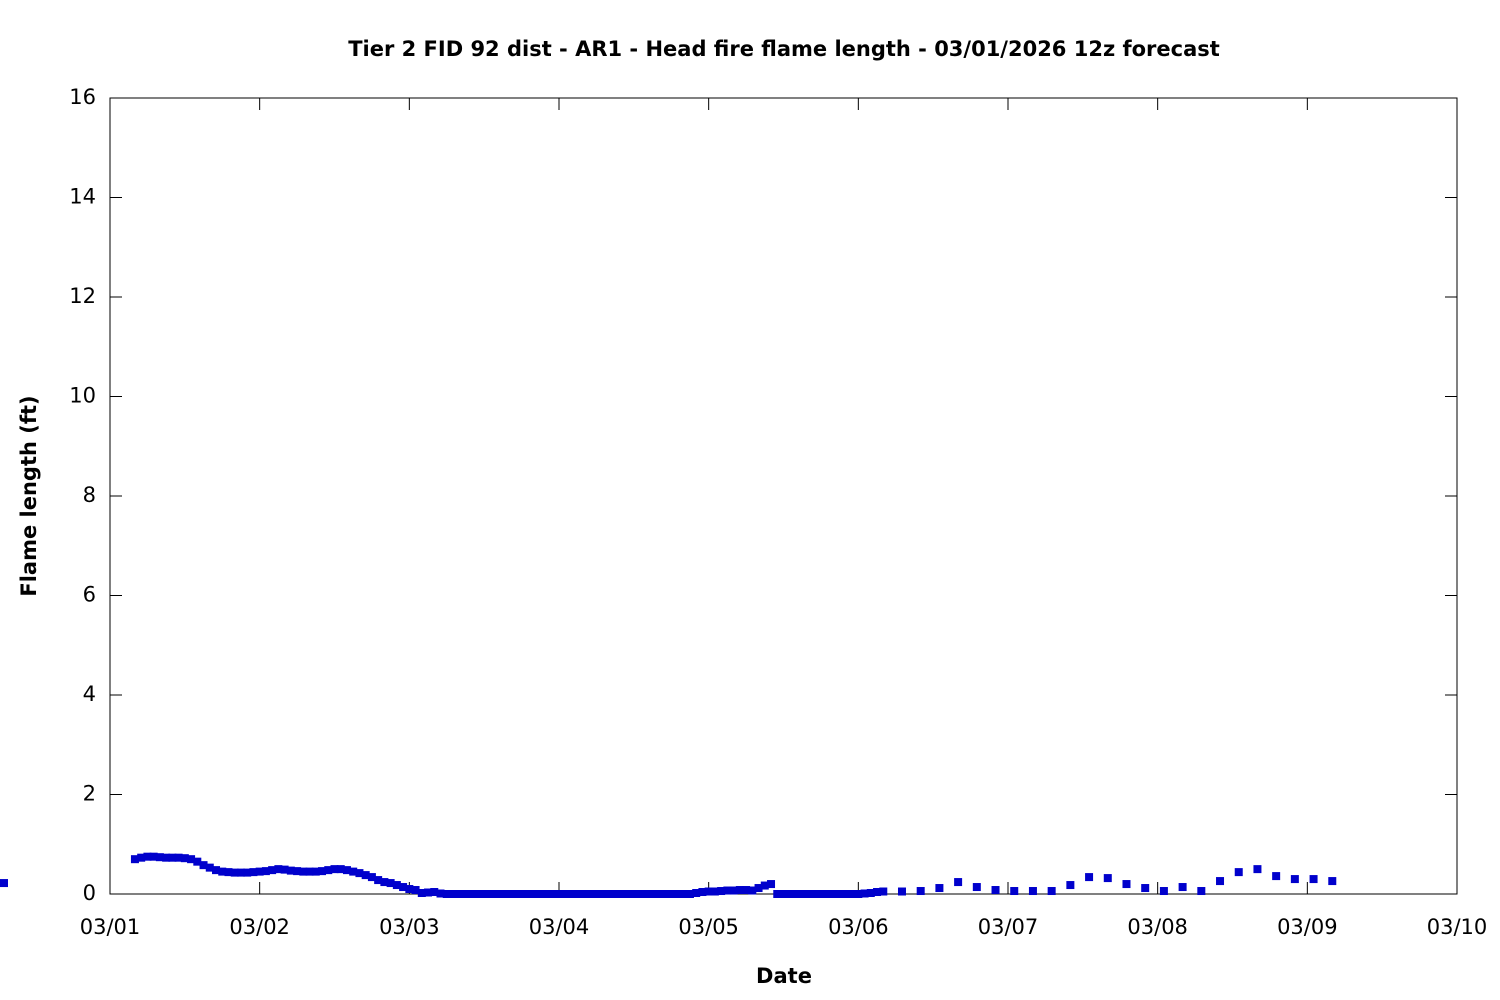 Image resolution: width=1500 pixels, height=1000 pixels. What do you see at coordinates (89, 694) in the screenshot?
I see `y-tick-label: 4` at bounding box center [89, 694].